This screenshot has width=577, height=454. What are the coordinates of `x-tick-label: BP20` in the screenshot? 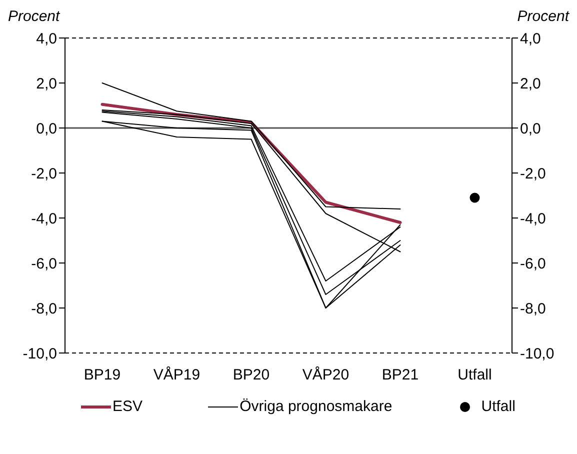 It's located at (251, 375).